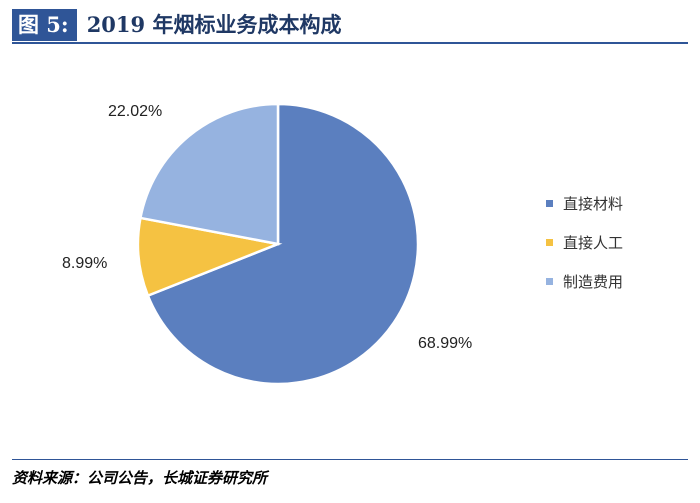 Image resolution: width=700 pixels, height=503 pixels. Describe the element at coordinates (140, 478) in the screenshot. I see `source-note: 资料来源：公司公告，长城证券研究所` at that location.